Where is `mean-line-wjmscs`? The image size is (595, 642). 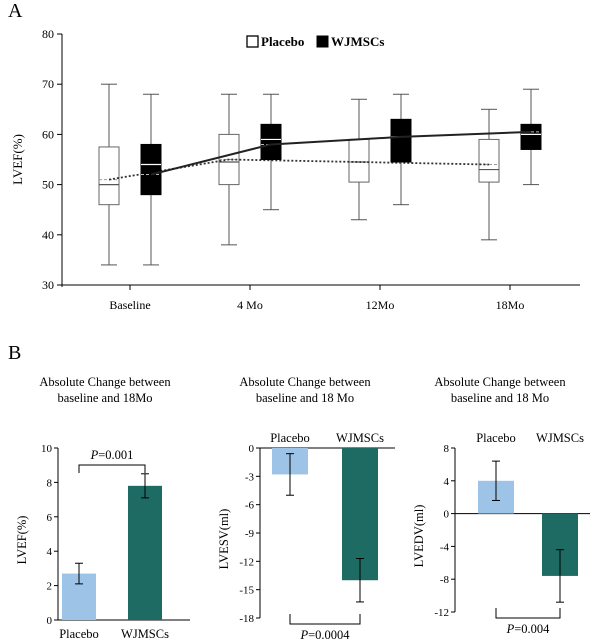
mean-line-wjmscs is located at coordinates (341, 153).